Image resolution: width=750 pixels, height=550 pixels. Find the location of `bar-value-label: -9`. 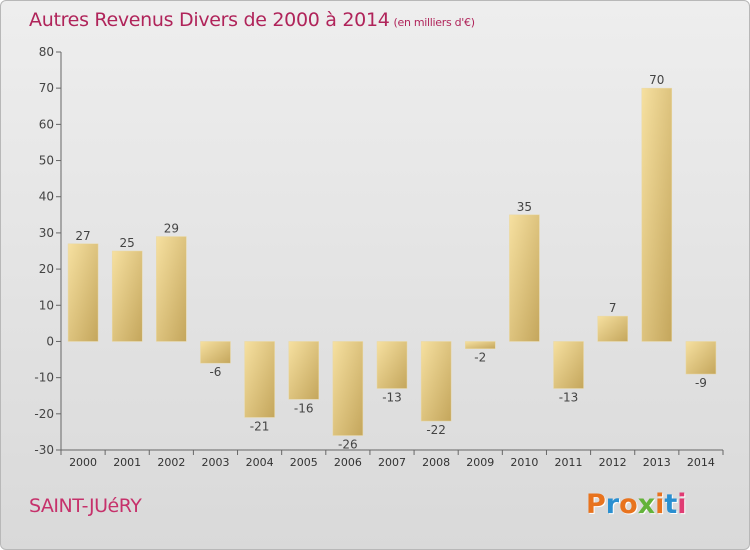

bar-value-label: -9 is located at coordinates (701, 383).